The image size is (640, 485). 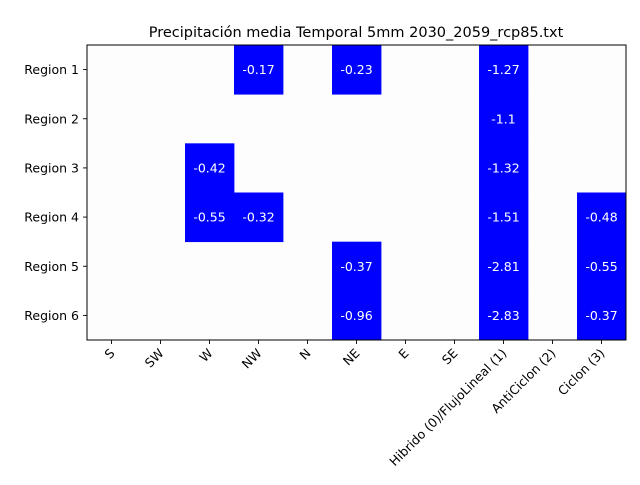 What do you see at coordinates (51, 167) in the screenshot?
I see `y-tick-label: Region 3` at bounding box center [51, 167].